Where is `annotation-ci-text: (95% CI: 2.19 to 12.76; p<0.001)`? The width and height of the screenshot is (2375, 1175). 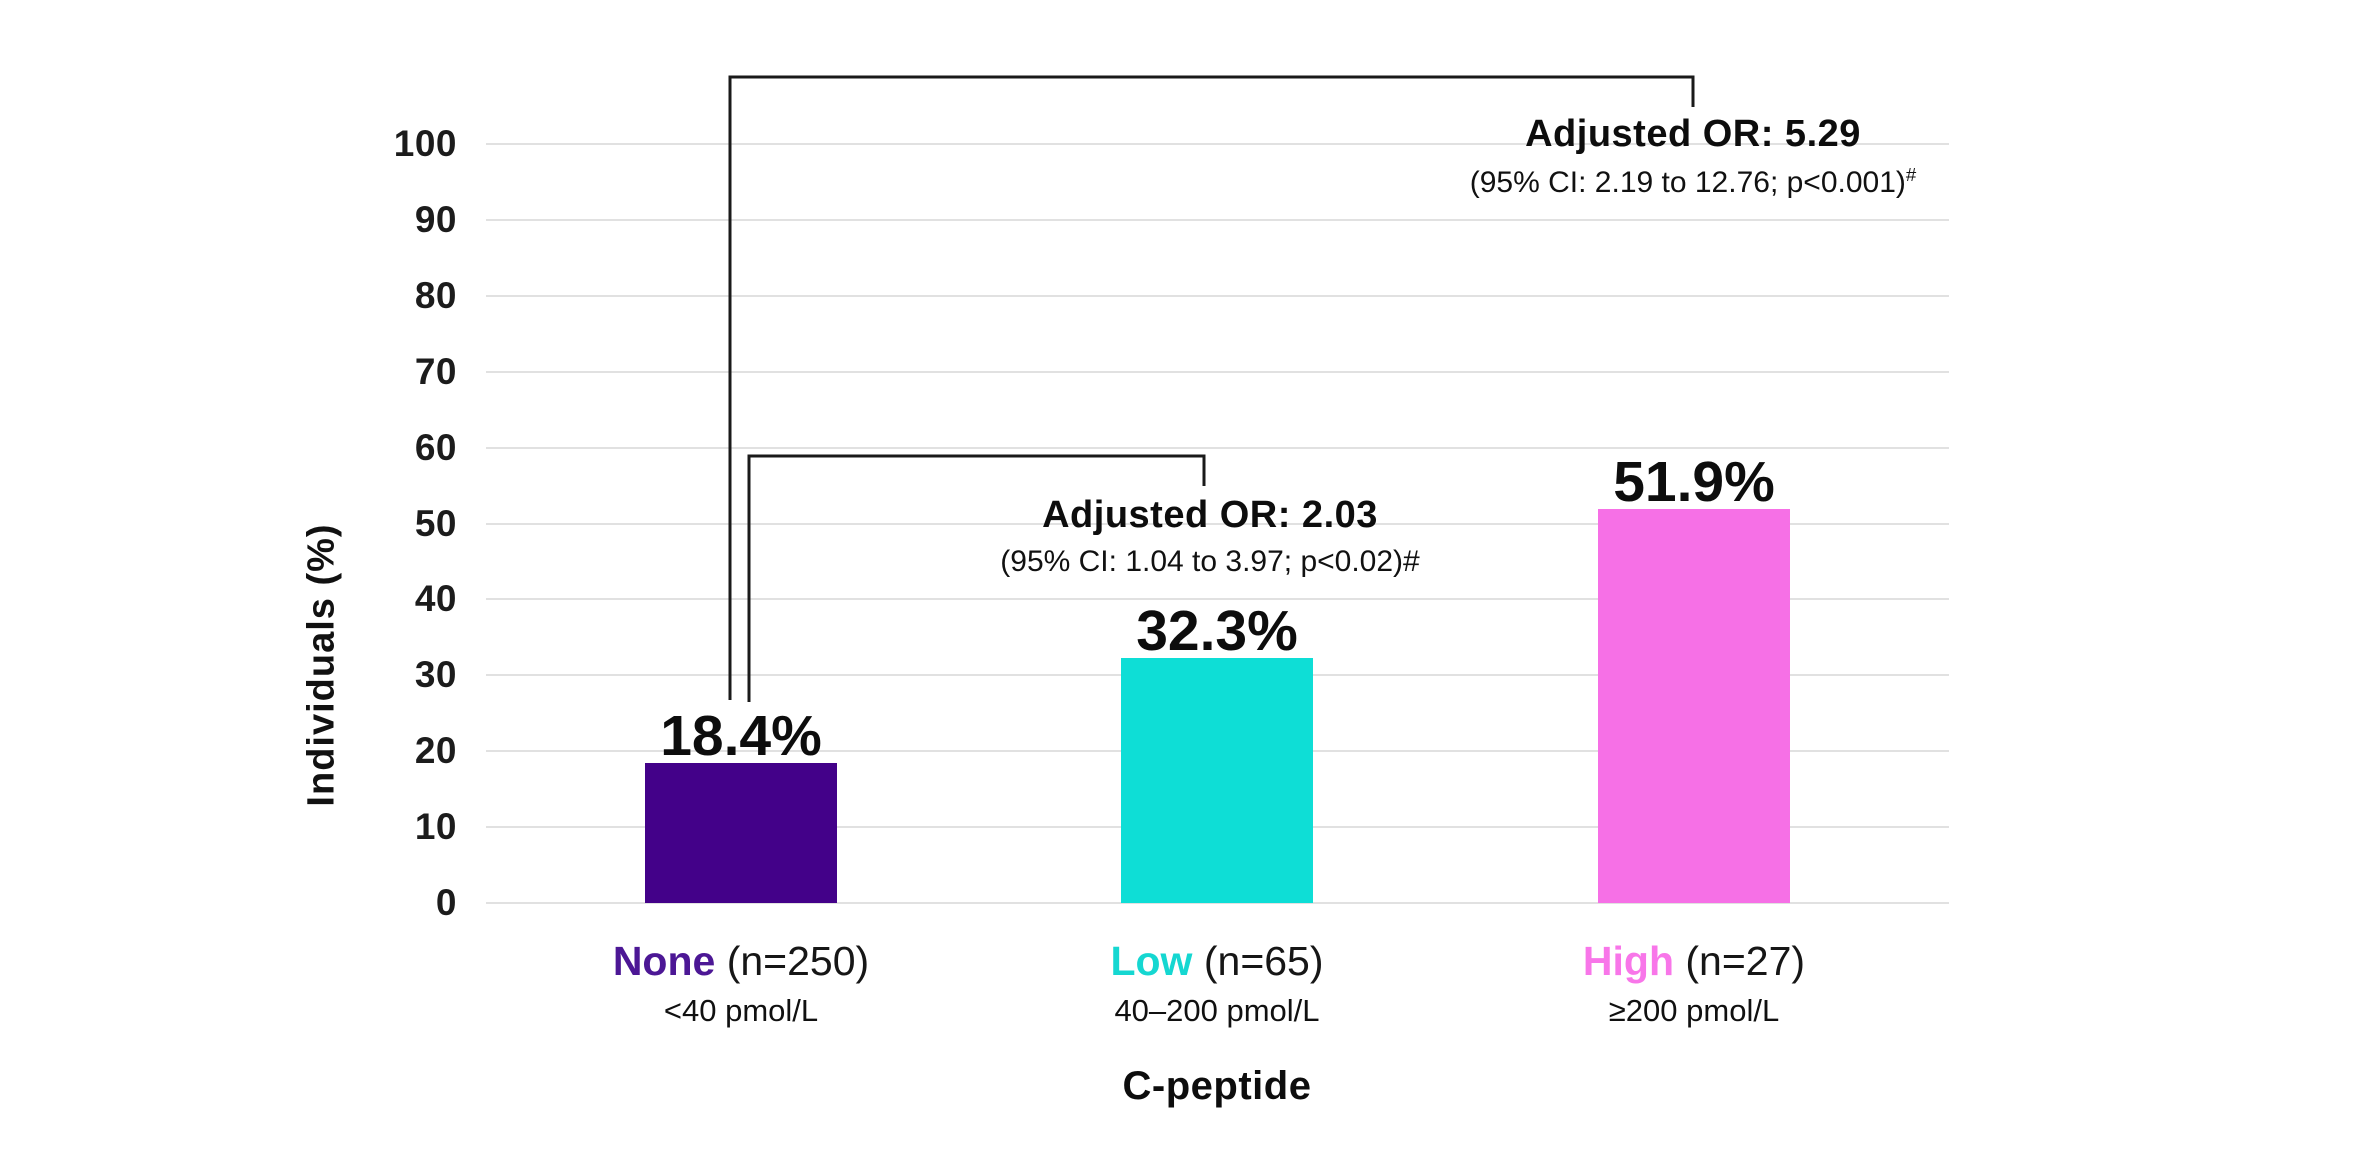
annotation-ci-text: (95% CI: 2.19 to 12.76; p<0.001) is located at coordinates (1687, 182).